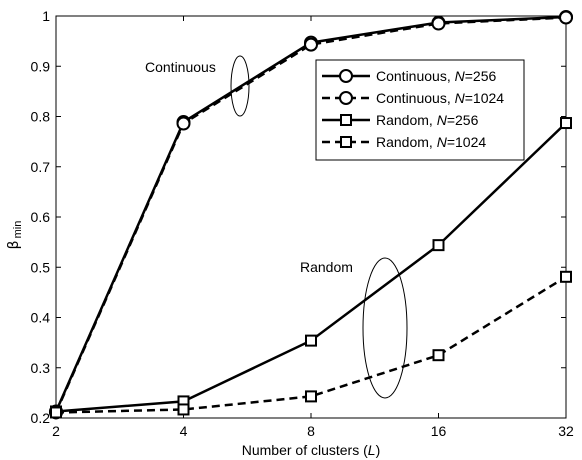 This screenshot has width=582, height=460. What do you see at coordinates (436, 76) in the screenshot?
I see `legend-label: Continuous, N=256` at bounding box center [436, 76].